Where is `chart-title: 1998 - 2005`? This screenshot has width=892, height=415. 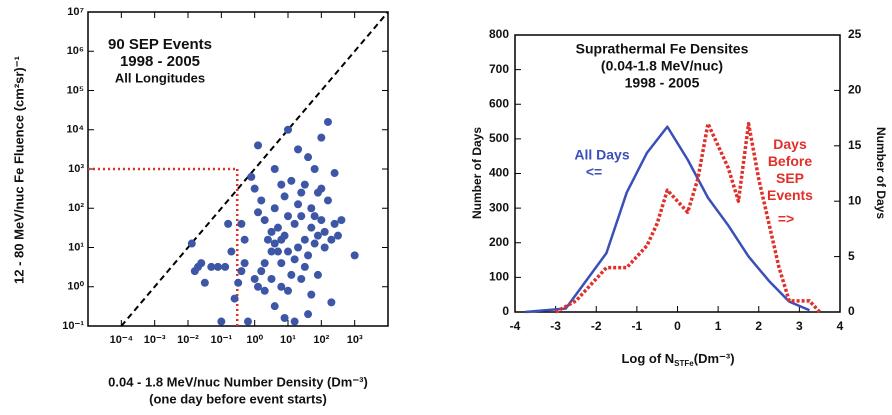
chart-title: 1998 - 2005 is located at coordinates (662, 83).